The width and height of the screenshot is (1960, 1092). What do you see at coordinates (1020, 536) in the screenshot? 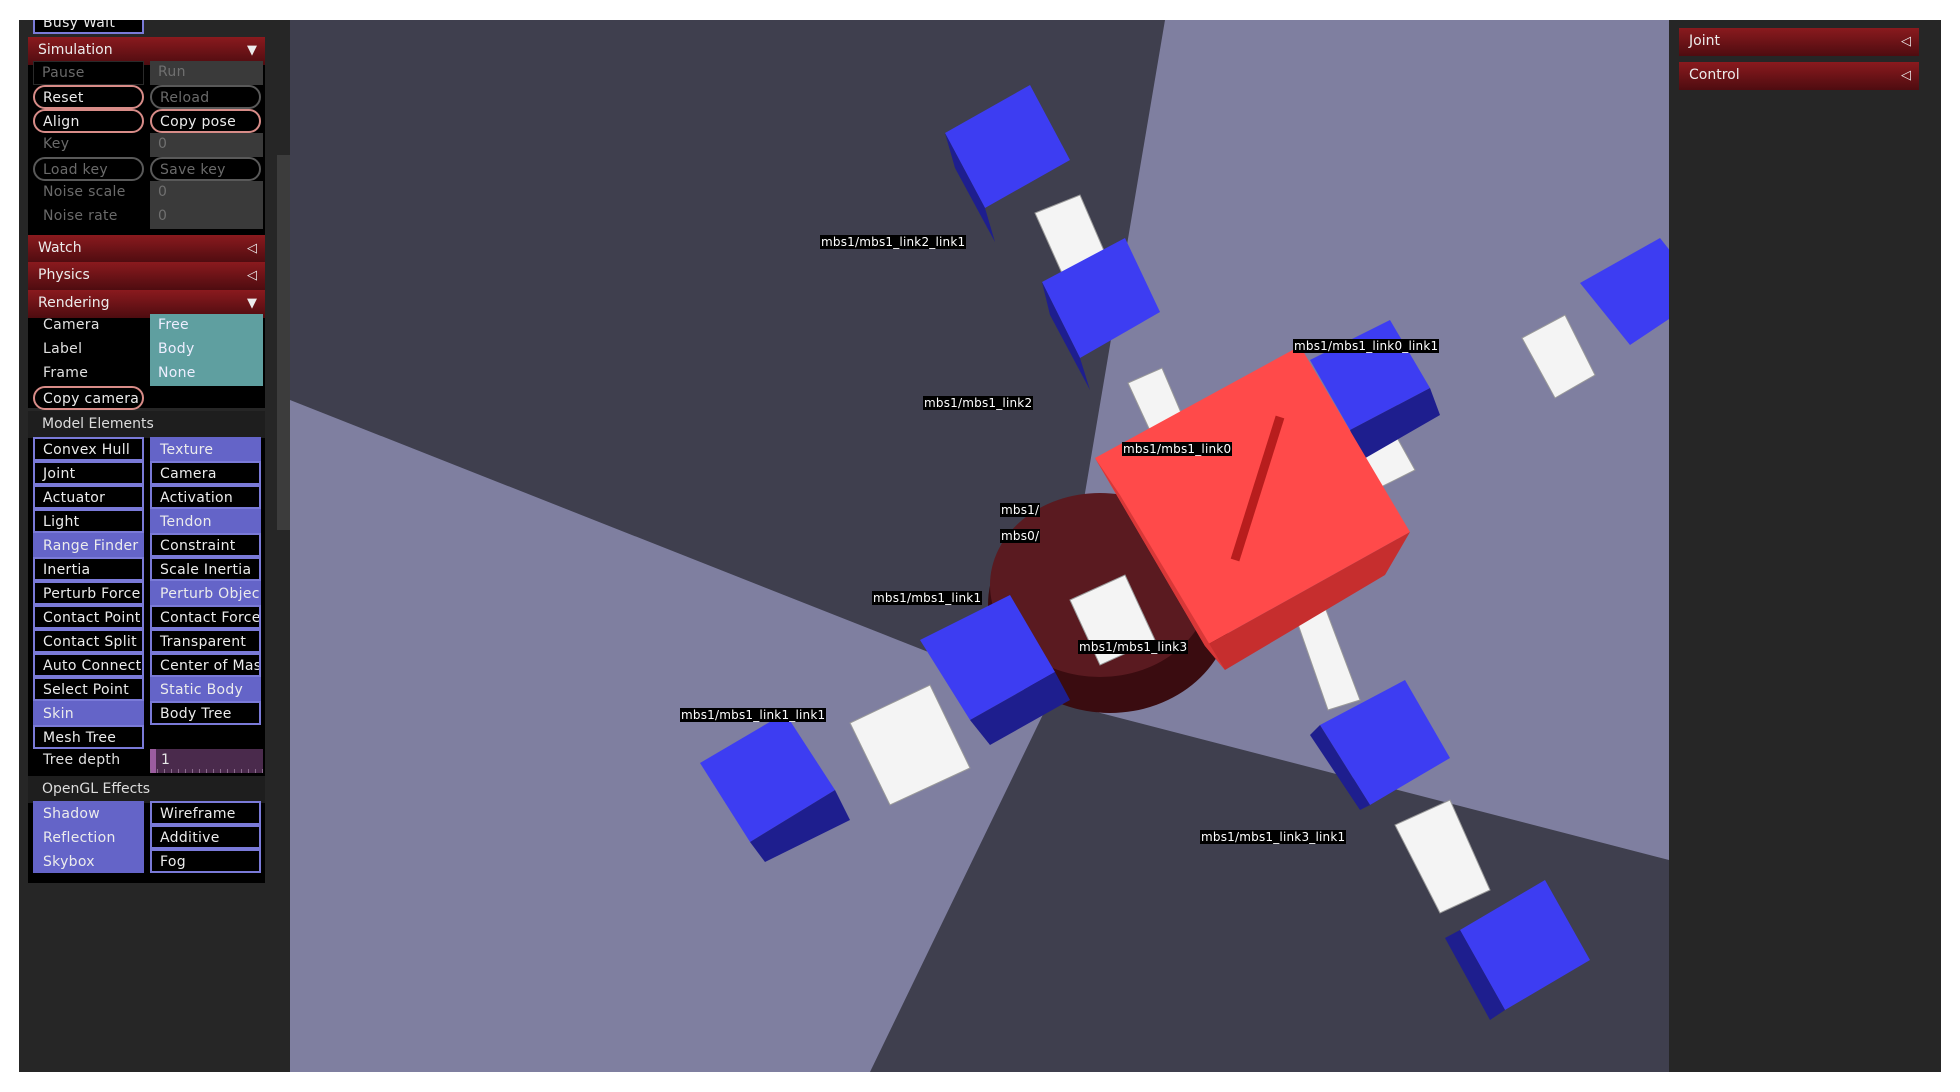
I see `label-center2: mbs0/` at bounding box center [1020, 536].